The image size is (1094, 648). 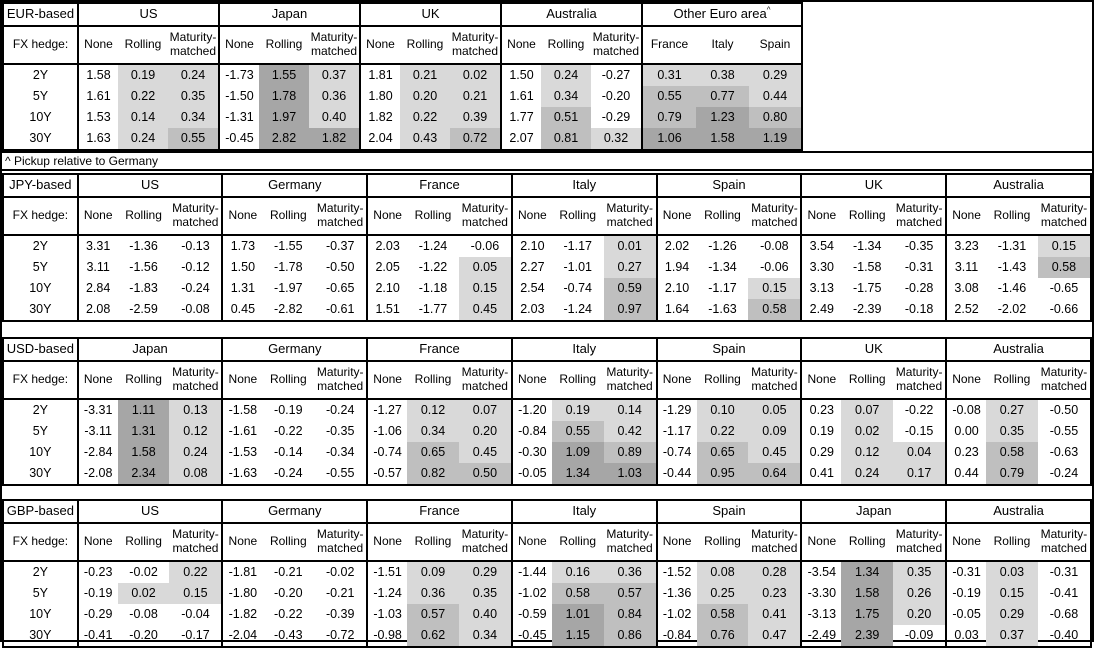 What do you see at coordinates (143, 635) in the screenshot?
I see `value-cell: -0.20` at bounding box center [143, 635].